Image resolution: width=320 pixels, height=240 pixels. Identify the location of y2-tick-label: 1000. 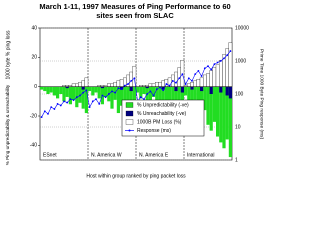
(240, 61).